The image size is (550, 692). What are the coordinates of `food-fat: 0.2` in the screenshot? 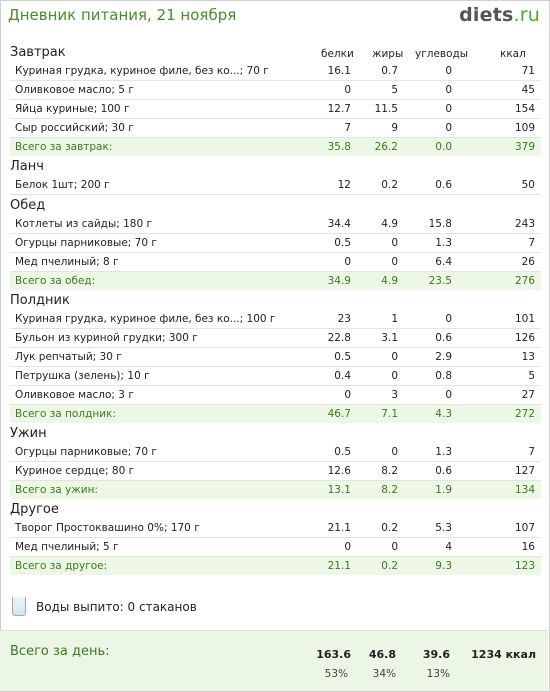 It's located at (389, 528).